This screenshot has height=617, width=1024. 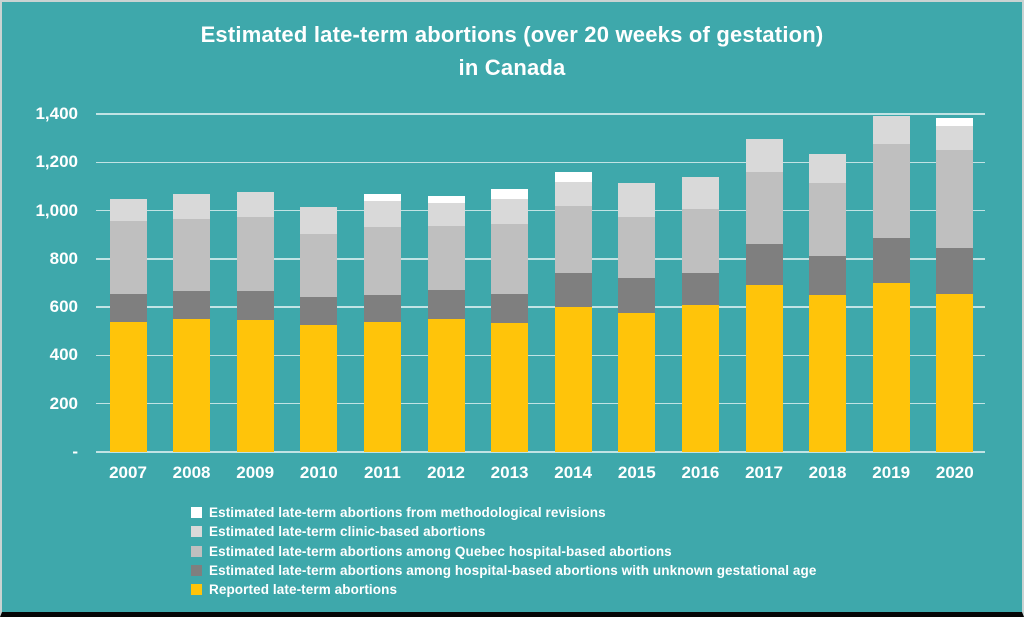 I want to click on bar-column-2013, so click(x=510, y=320).